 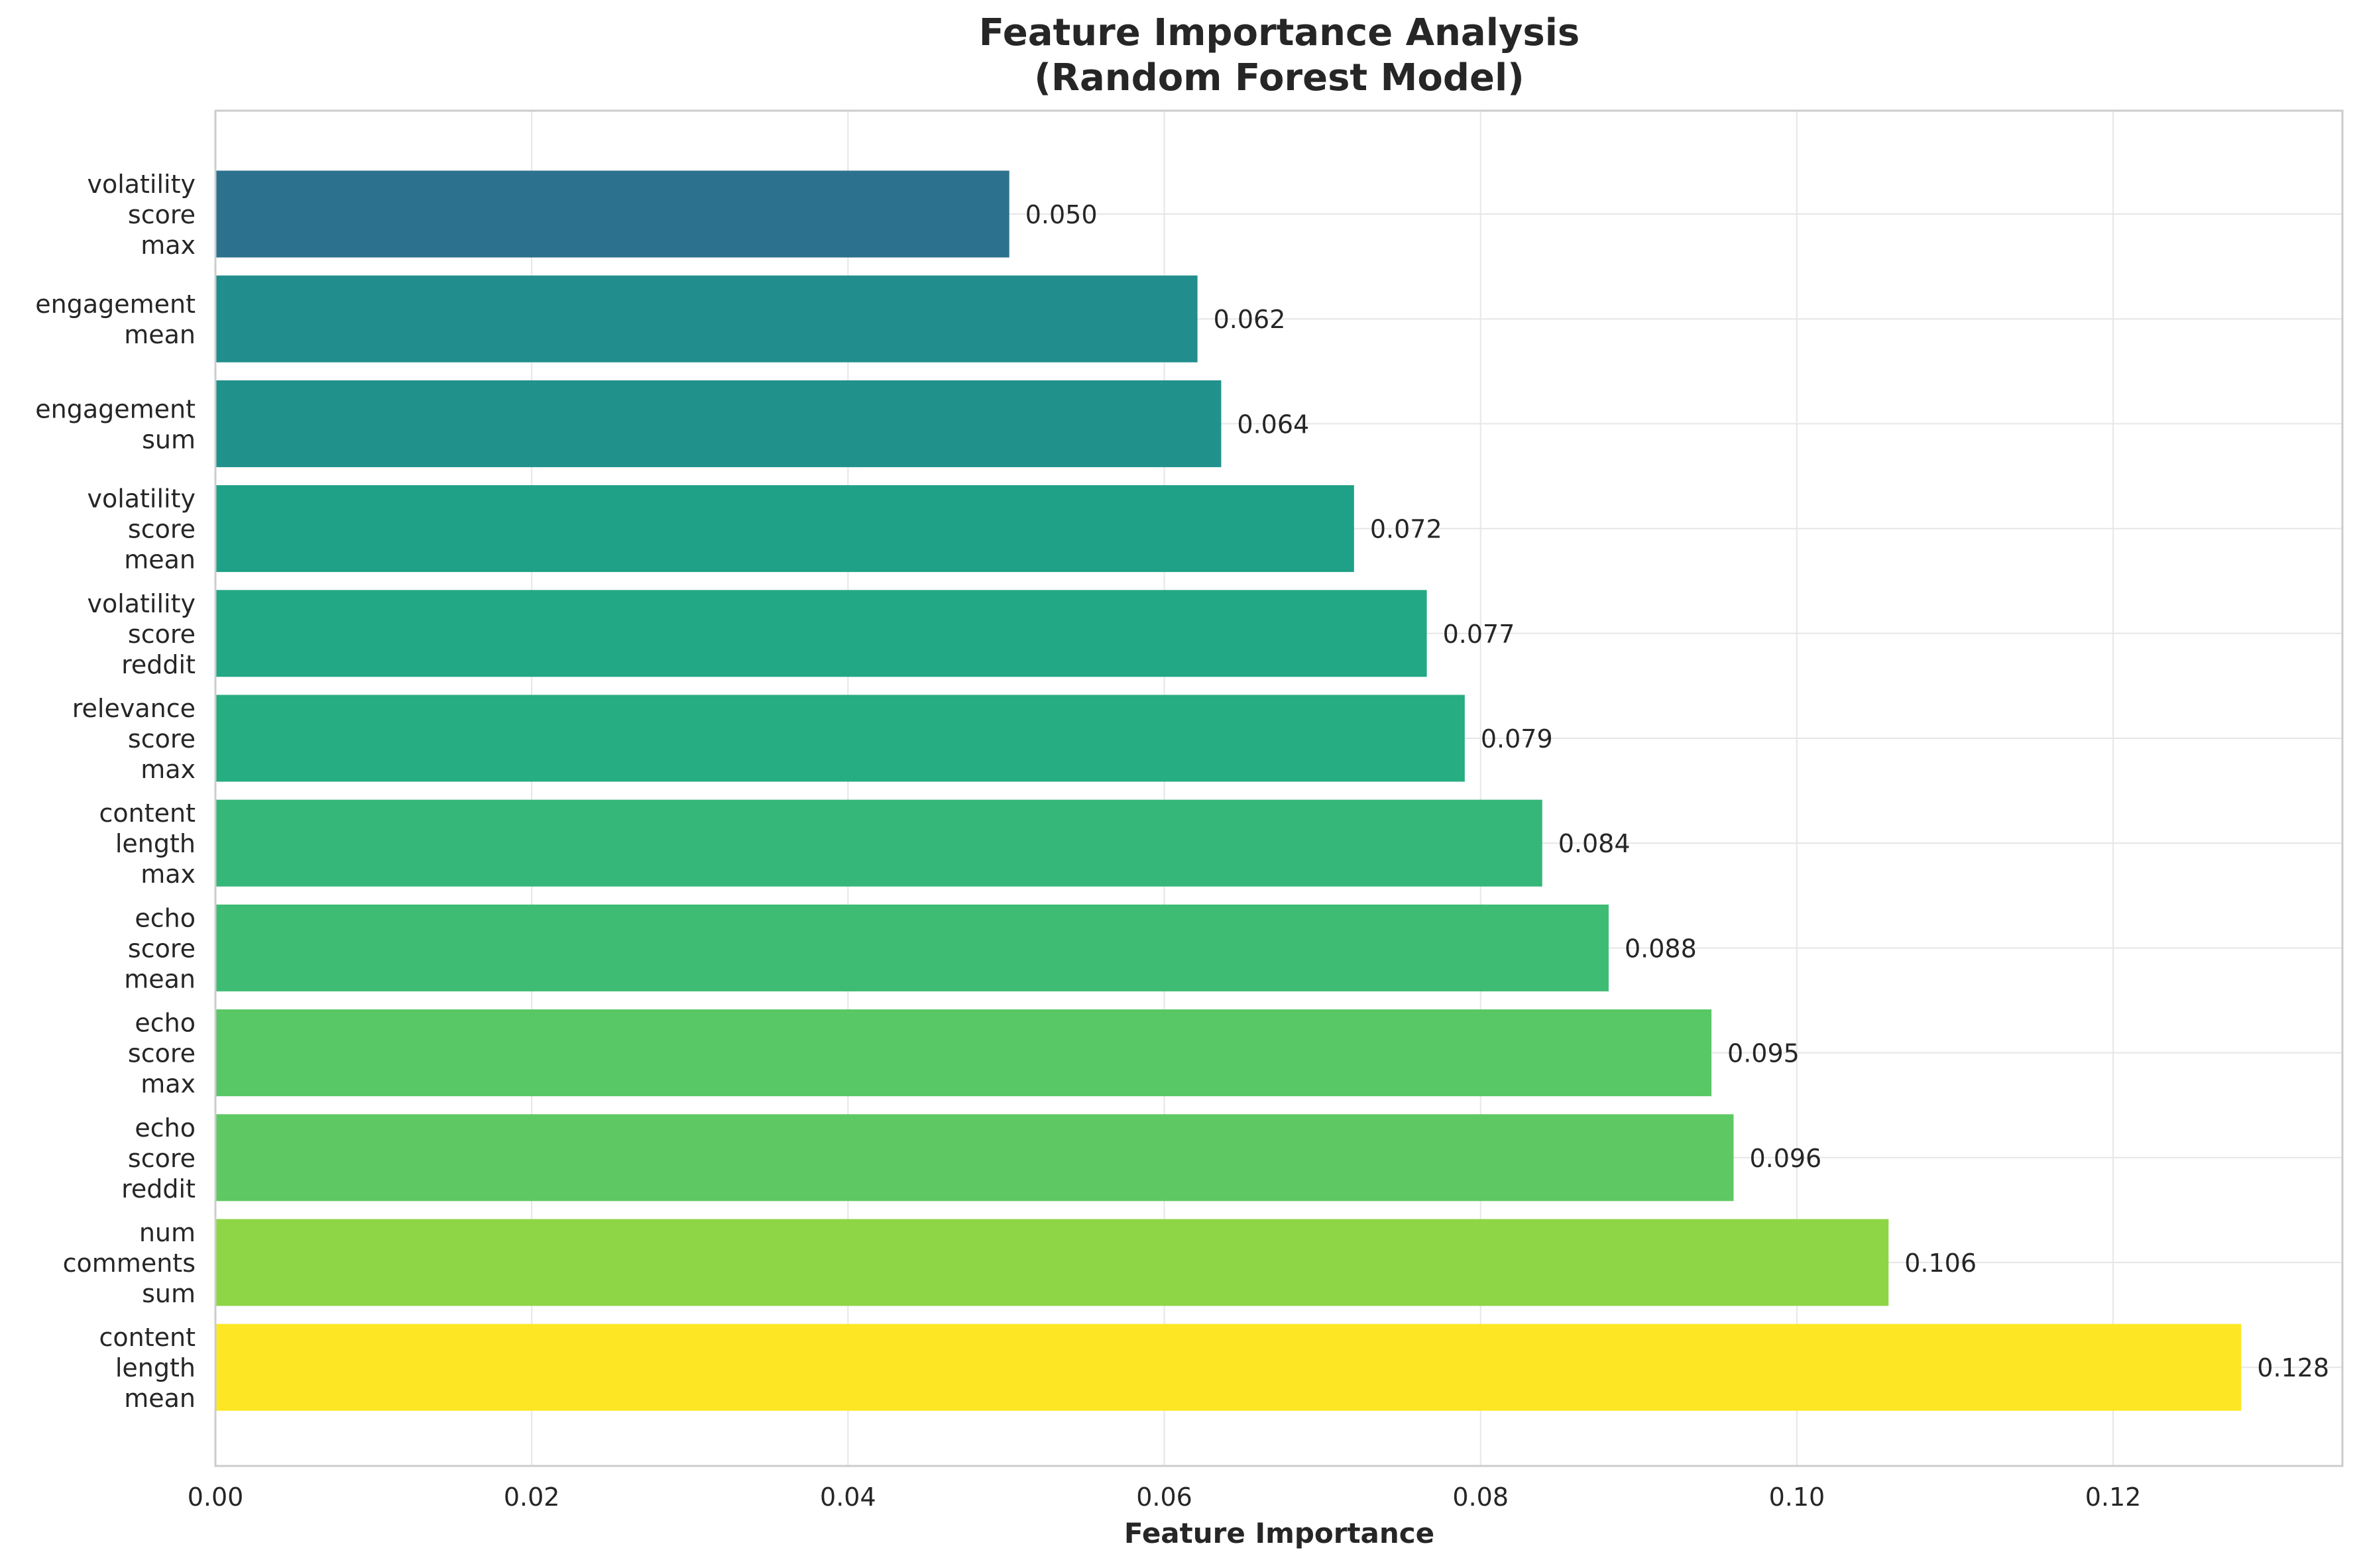 What do you see at coordinates (1279, 1533) in the screenshot?
I see `x-axis-label: Feature Importance` at bounding box center [1279, 1533].